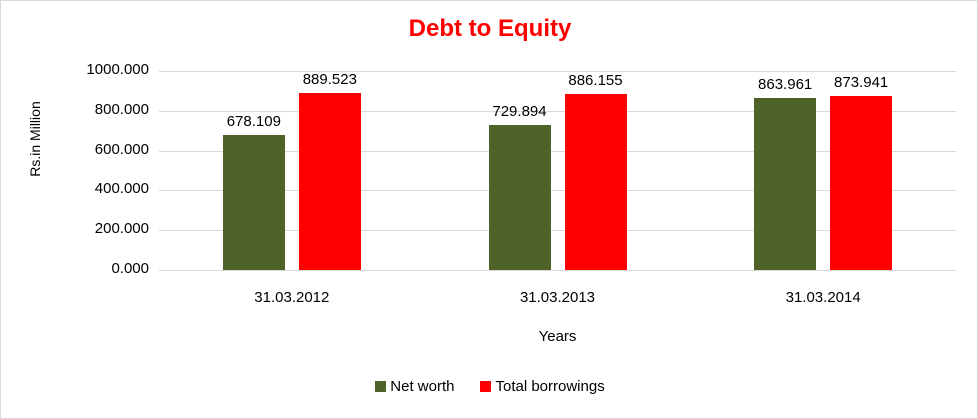 Image resolution: width=978 pixels, height=419 pixels. Describe the element at coordinates (292, 297) in the screenshot. I see `x-axis-category-label: 31.03.2012` at that location.